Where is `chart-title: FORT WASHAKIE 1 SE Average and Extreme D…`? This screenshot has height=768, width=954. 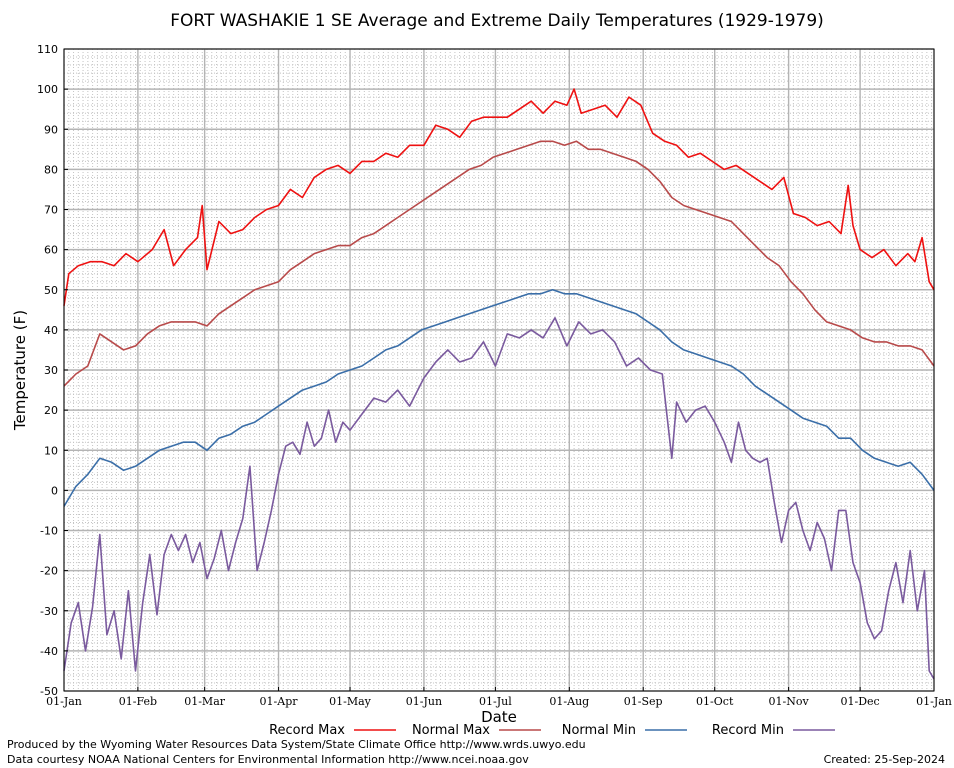
chart-title: FORT WASHAKIE 1 SE Average and Extreme D… is located at coordinates (497, 21).